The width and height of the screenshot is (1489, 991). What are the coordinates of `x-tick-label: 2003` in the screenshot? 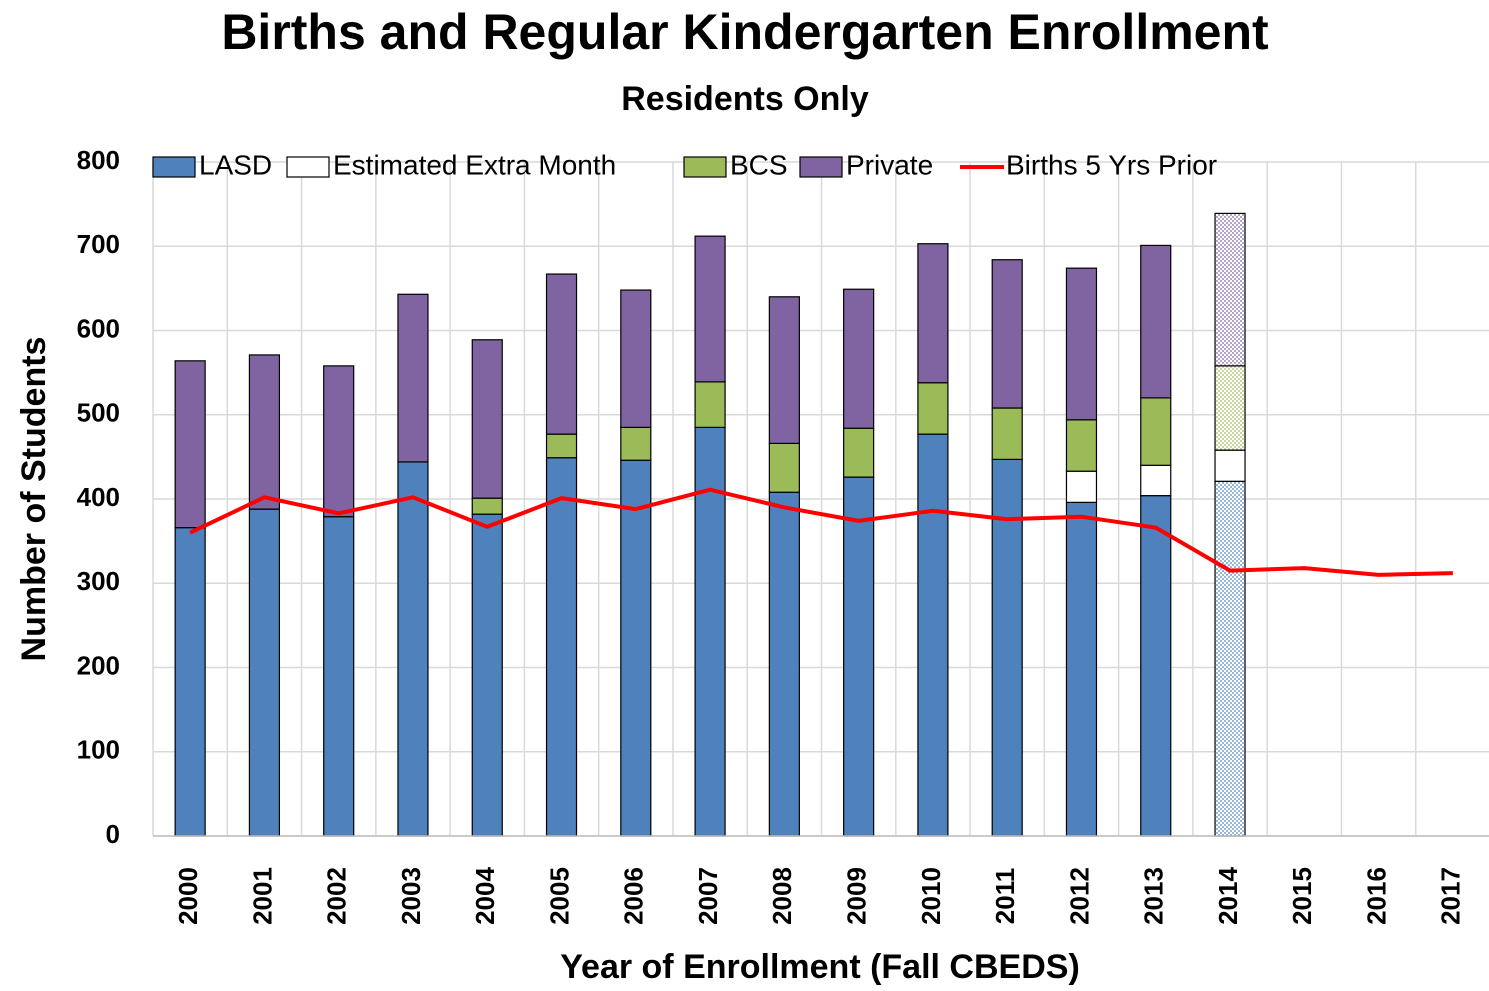 It's located at (411, 896).